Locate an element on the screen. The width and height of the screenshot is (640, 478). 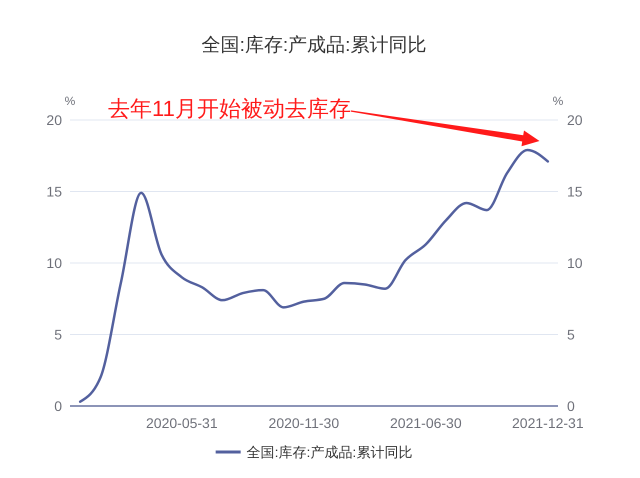
y-tick-label: 20 is located at coordinates (54, 120).